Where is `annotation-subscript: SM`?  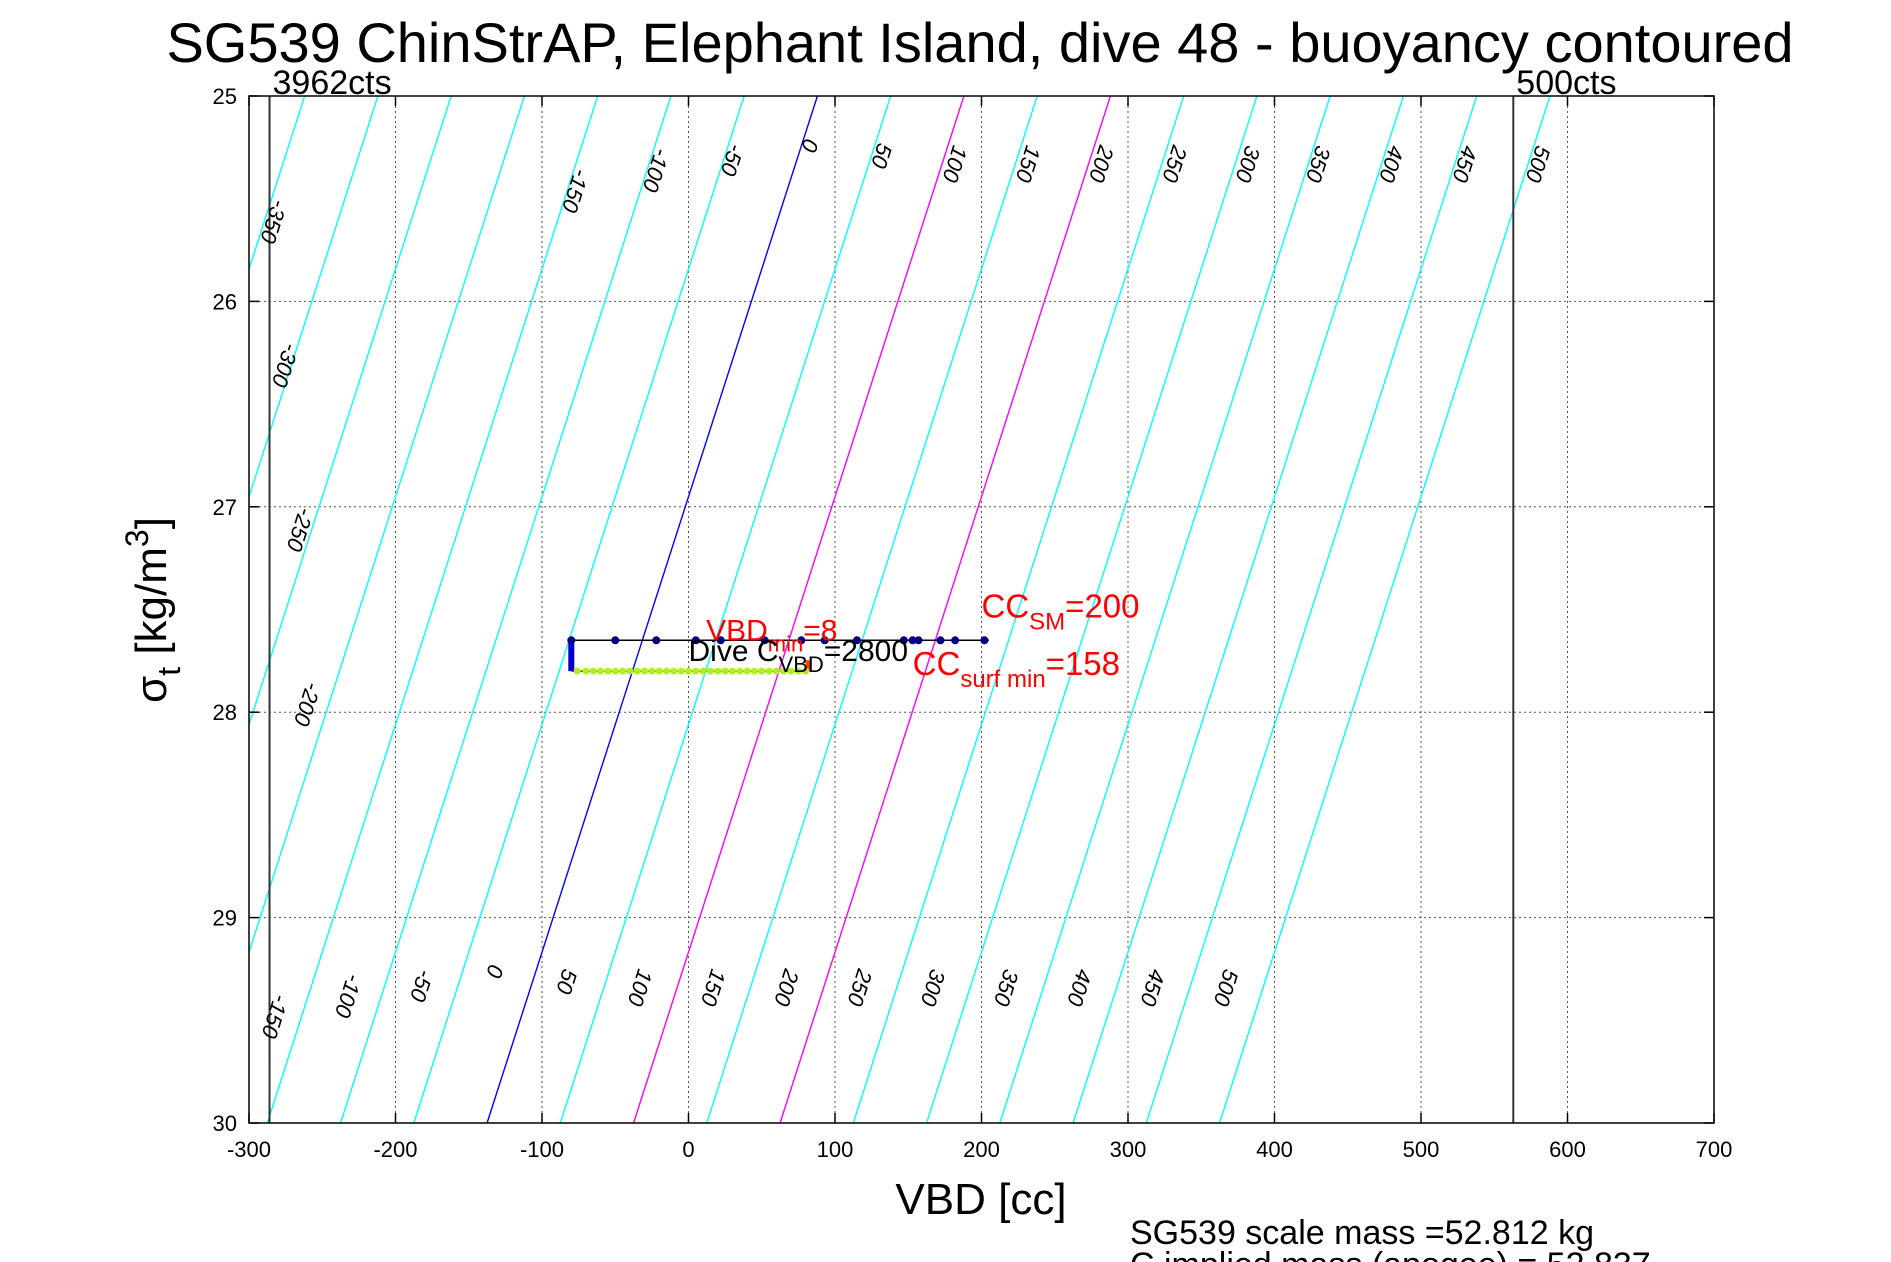 annotation-subscript: SM is located at coordinates (1047, 622).